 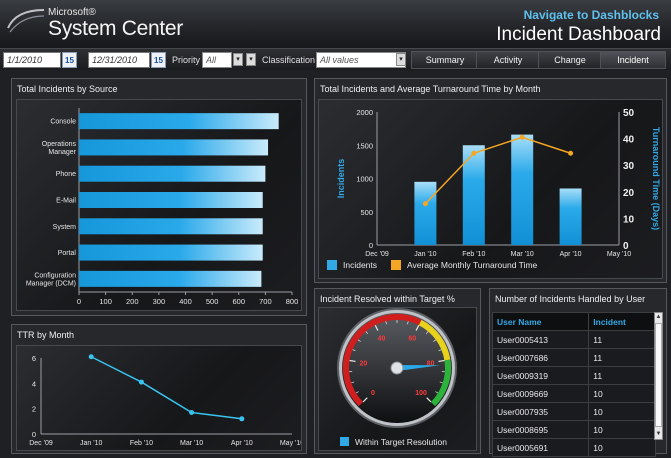 What do you see at coordinates (251, 59) in the screenshot?
I see `priority-dropdown-icon: ▾` at bounding box center [251, 59].